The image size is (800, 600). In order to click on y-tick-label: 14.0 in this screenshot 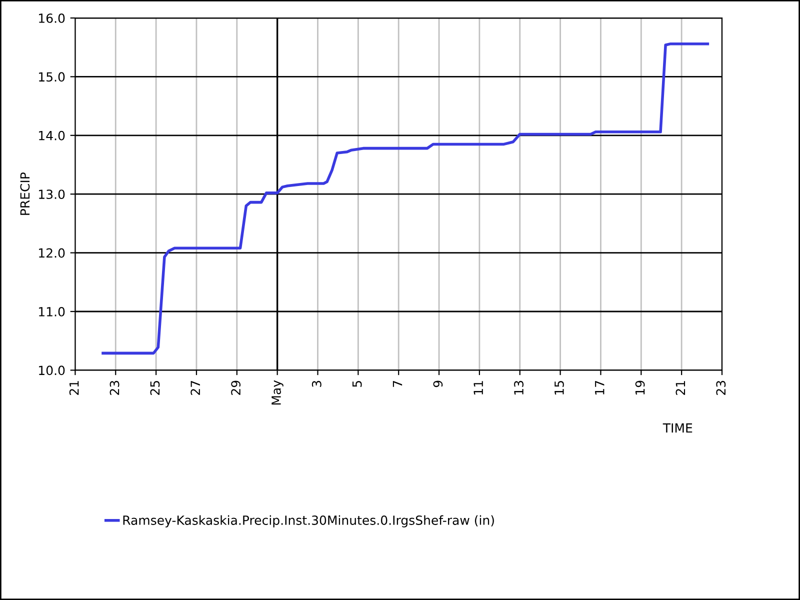, I will do `click(52, 135)`.